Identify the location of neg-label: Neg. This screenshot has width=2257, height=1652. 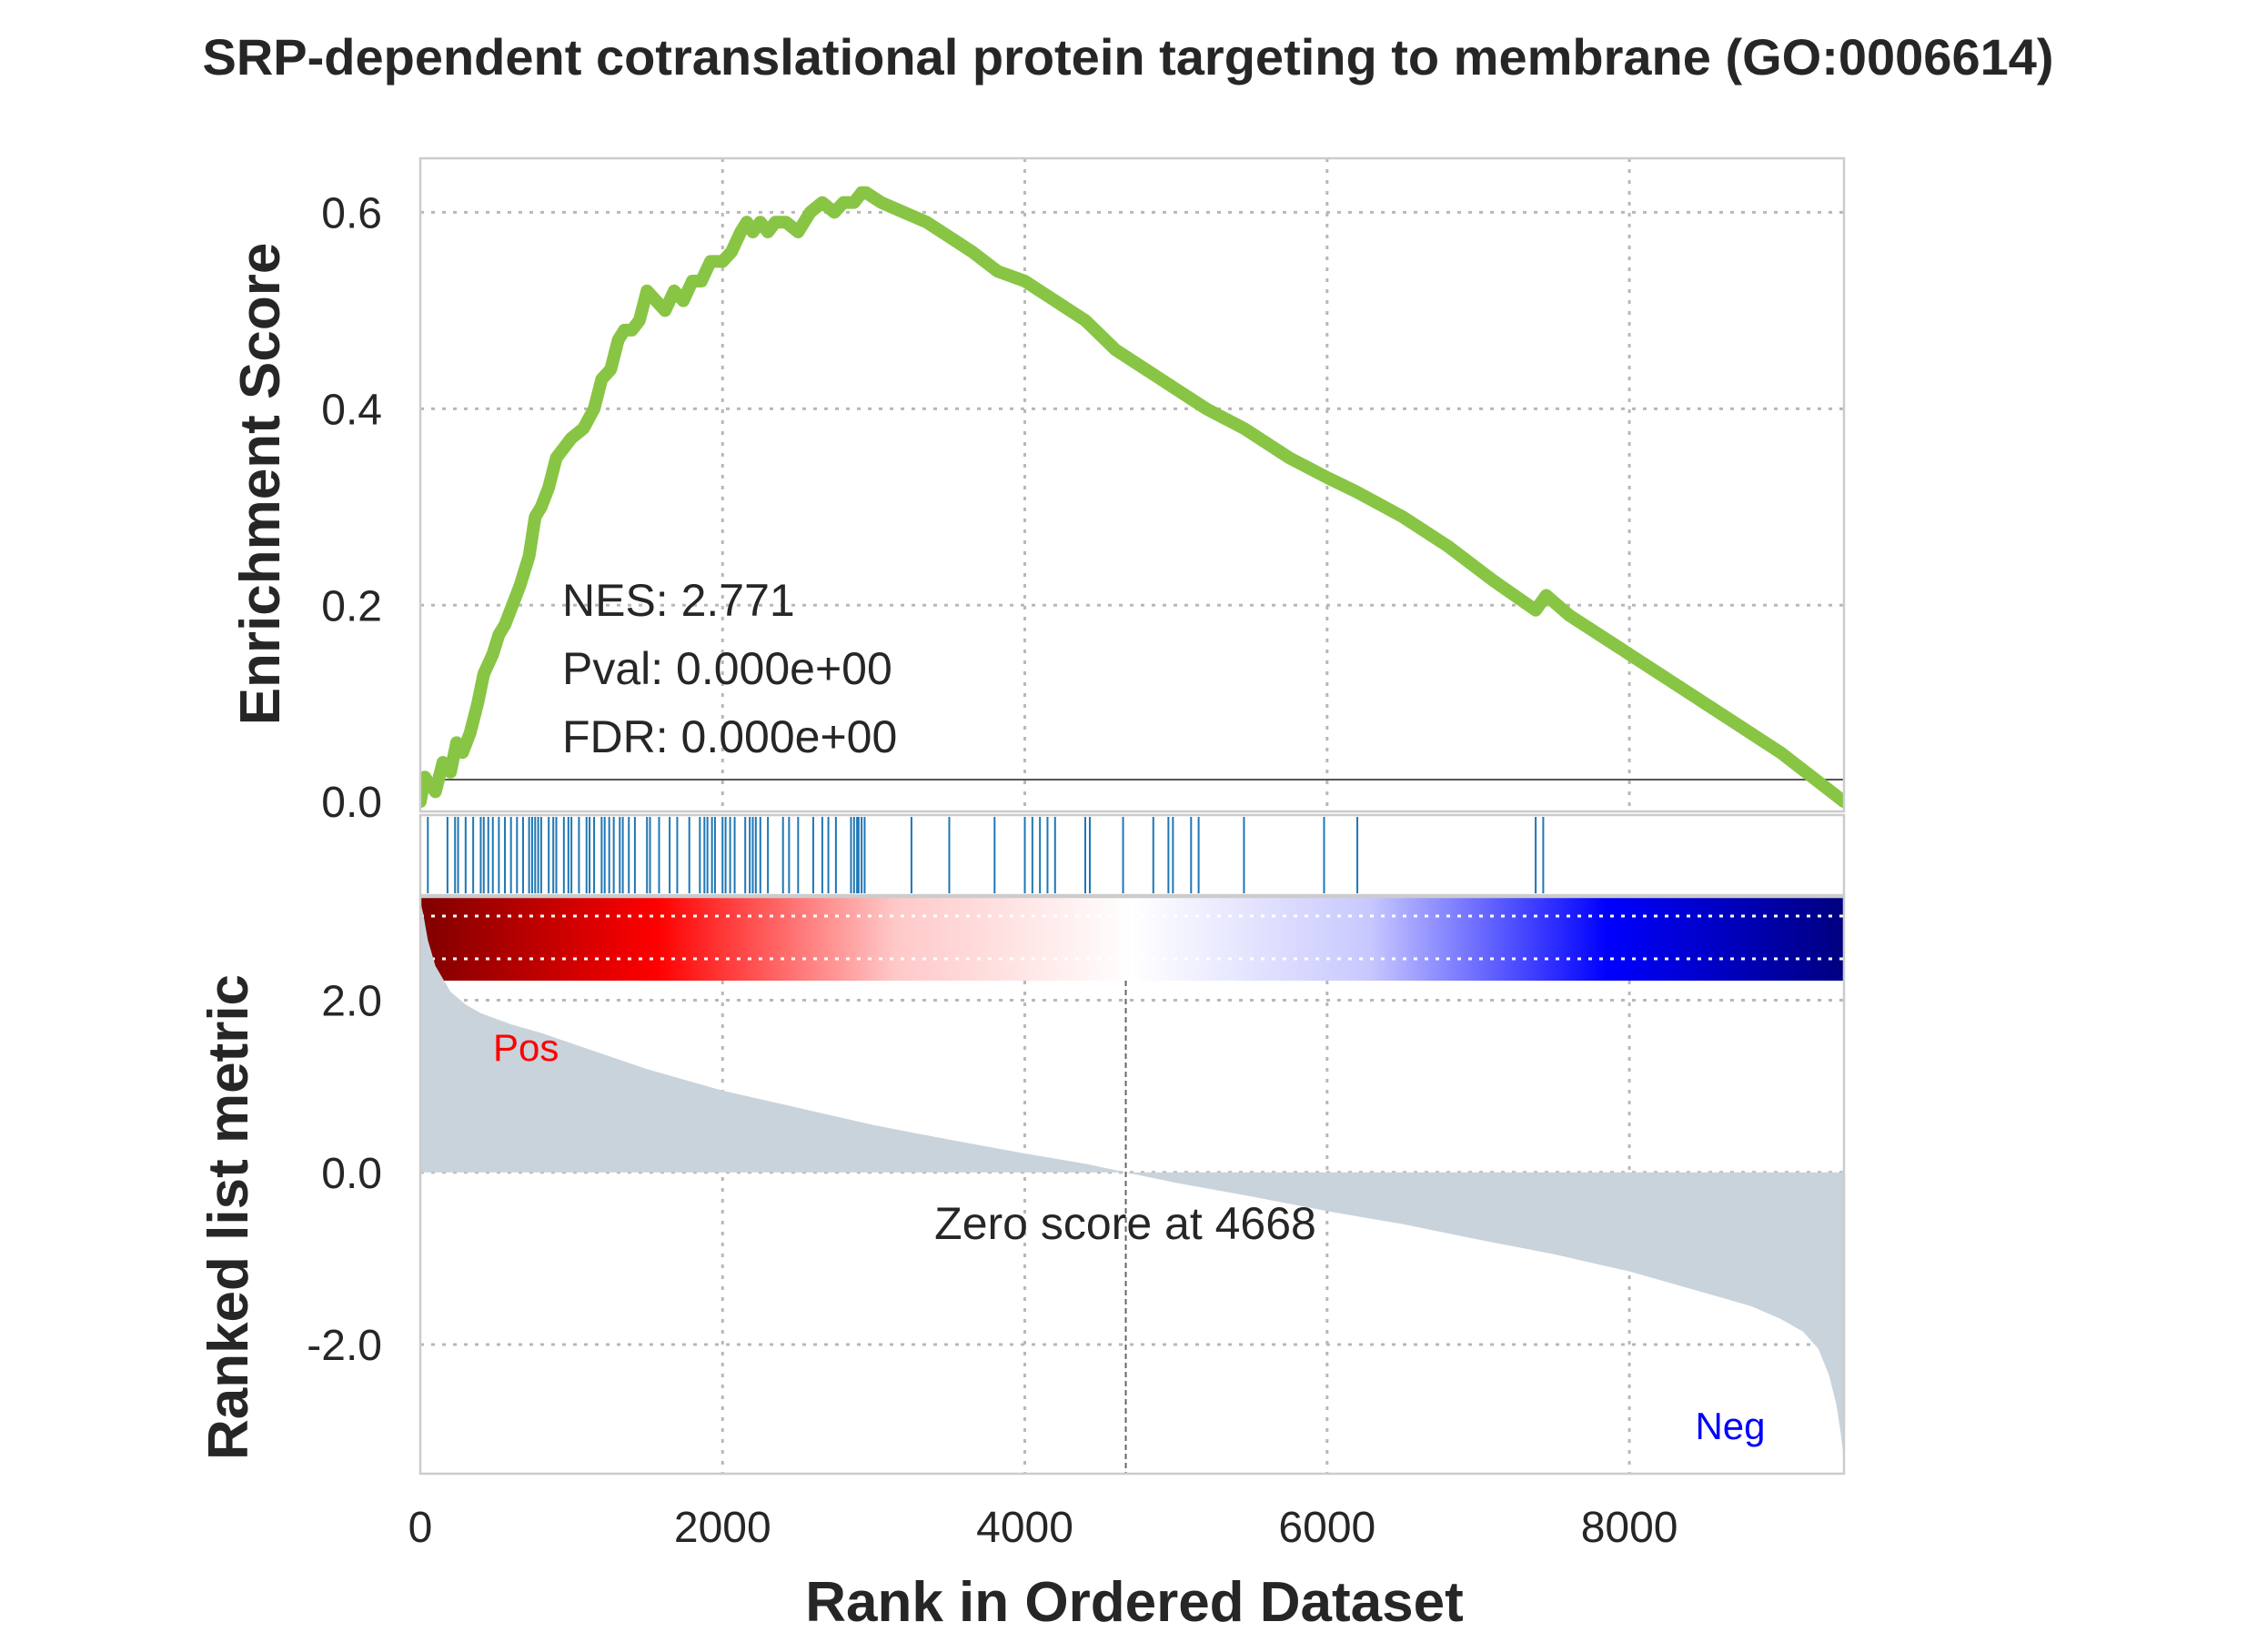
(1730, 1426).